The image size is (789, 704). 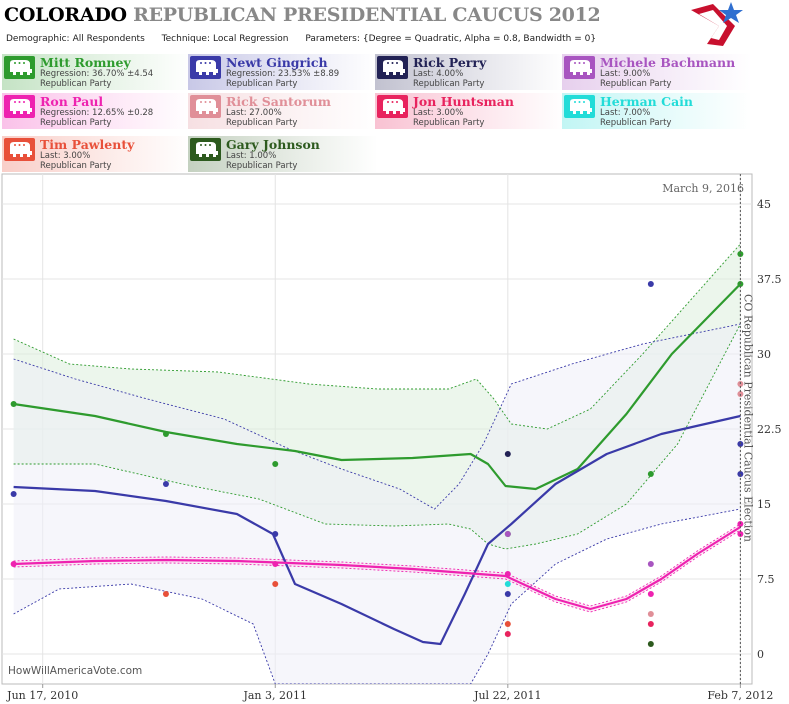 I want to click on candidate-name: Rick Santorum, so click(x=278, y=101).